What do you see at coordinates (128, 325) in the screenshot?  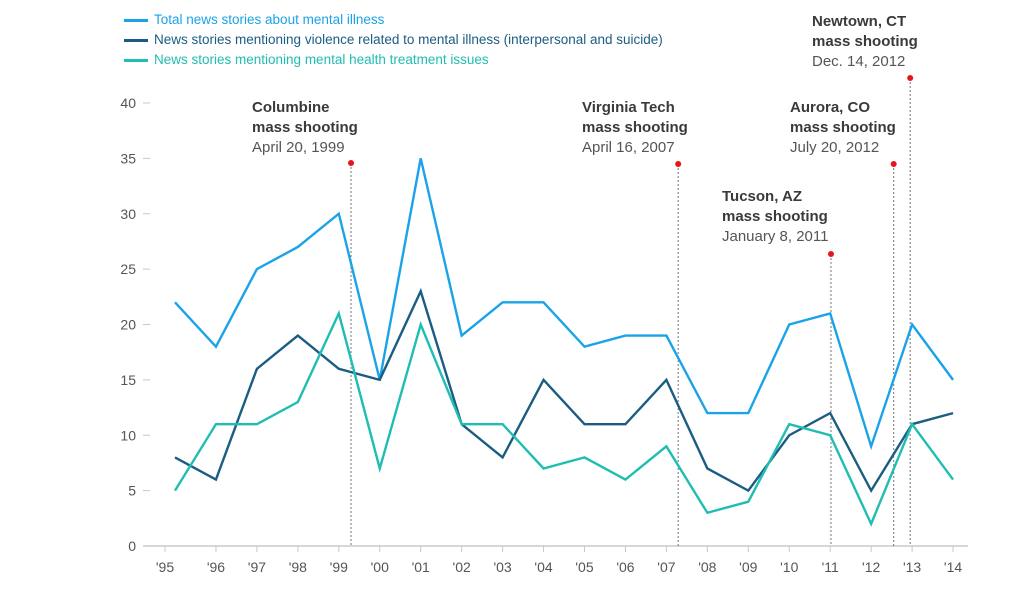 I see `y-tick-label: 20` at bounding box center [128, 325].